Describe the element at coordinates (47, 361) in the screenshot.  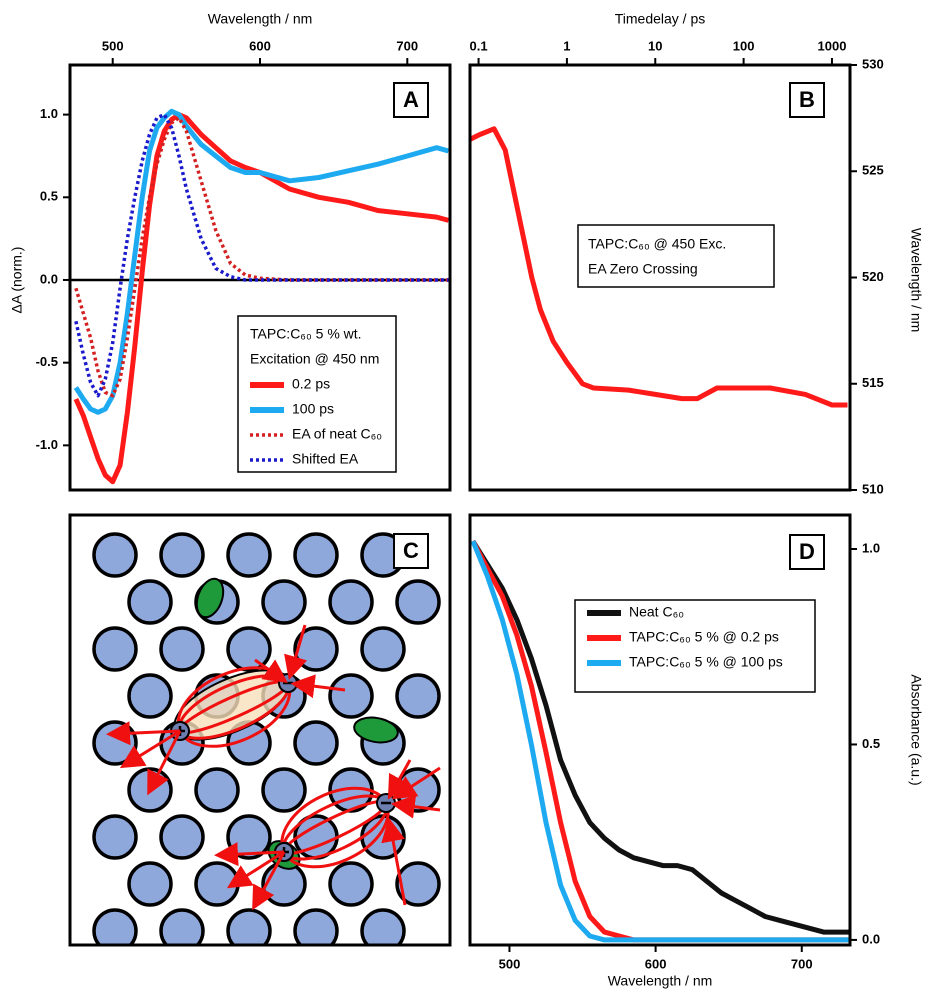
I see `y-tick-label: -0.5` at that location.